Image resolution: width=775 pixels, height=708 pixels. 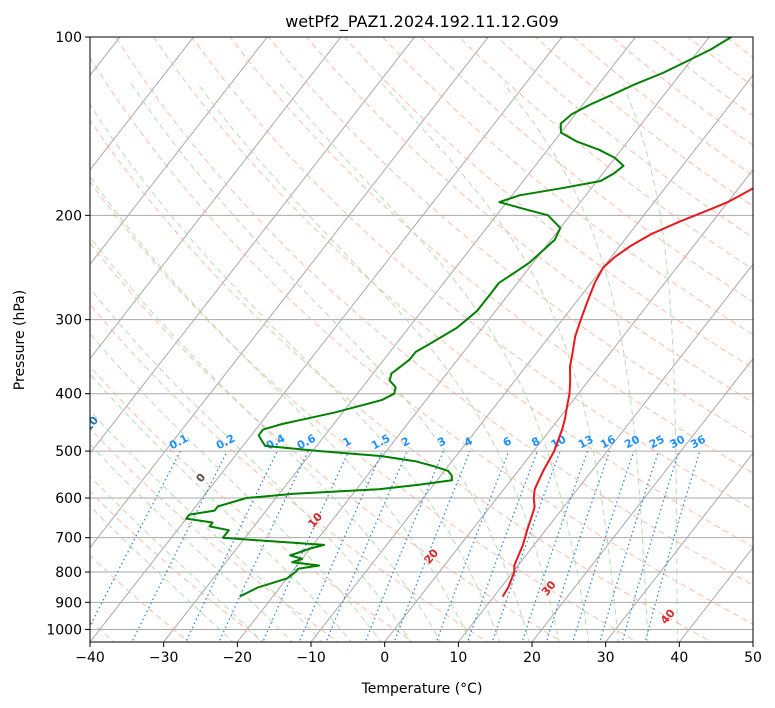 I want to click on y-tick-label: 600, so click(x=68, y=499).